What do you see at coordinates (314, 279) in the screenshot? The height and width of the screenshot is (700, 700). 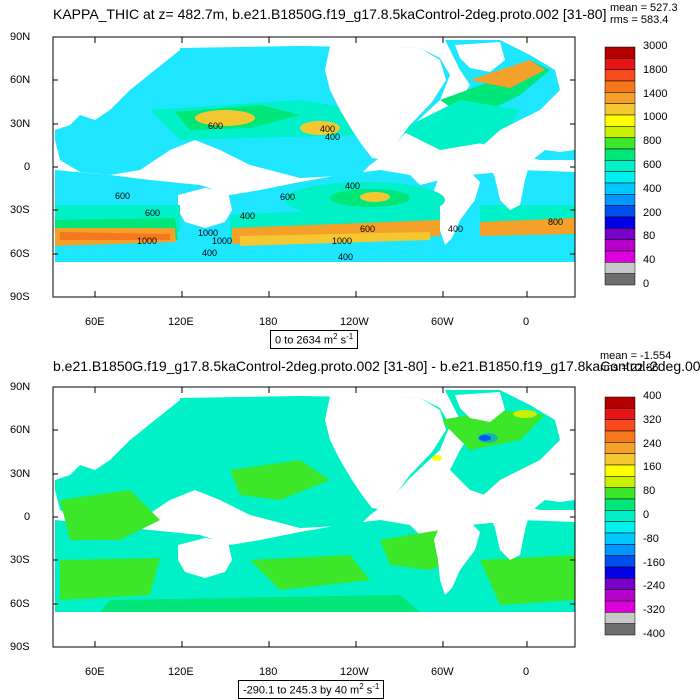 I see `panel1-land-antarctica` at bounding box center [314, 279].